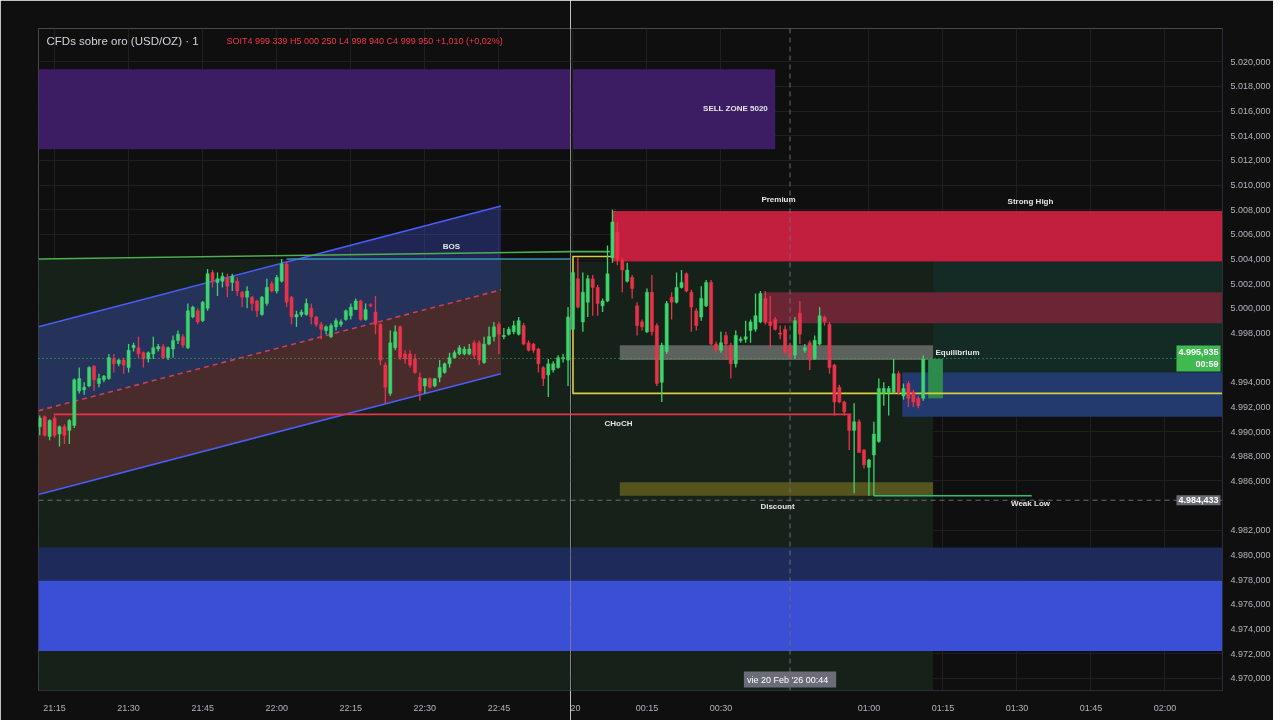  I want to click on annotation: SELL ZONE 5020, so click(736, 108).